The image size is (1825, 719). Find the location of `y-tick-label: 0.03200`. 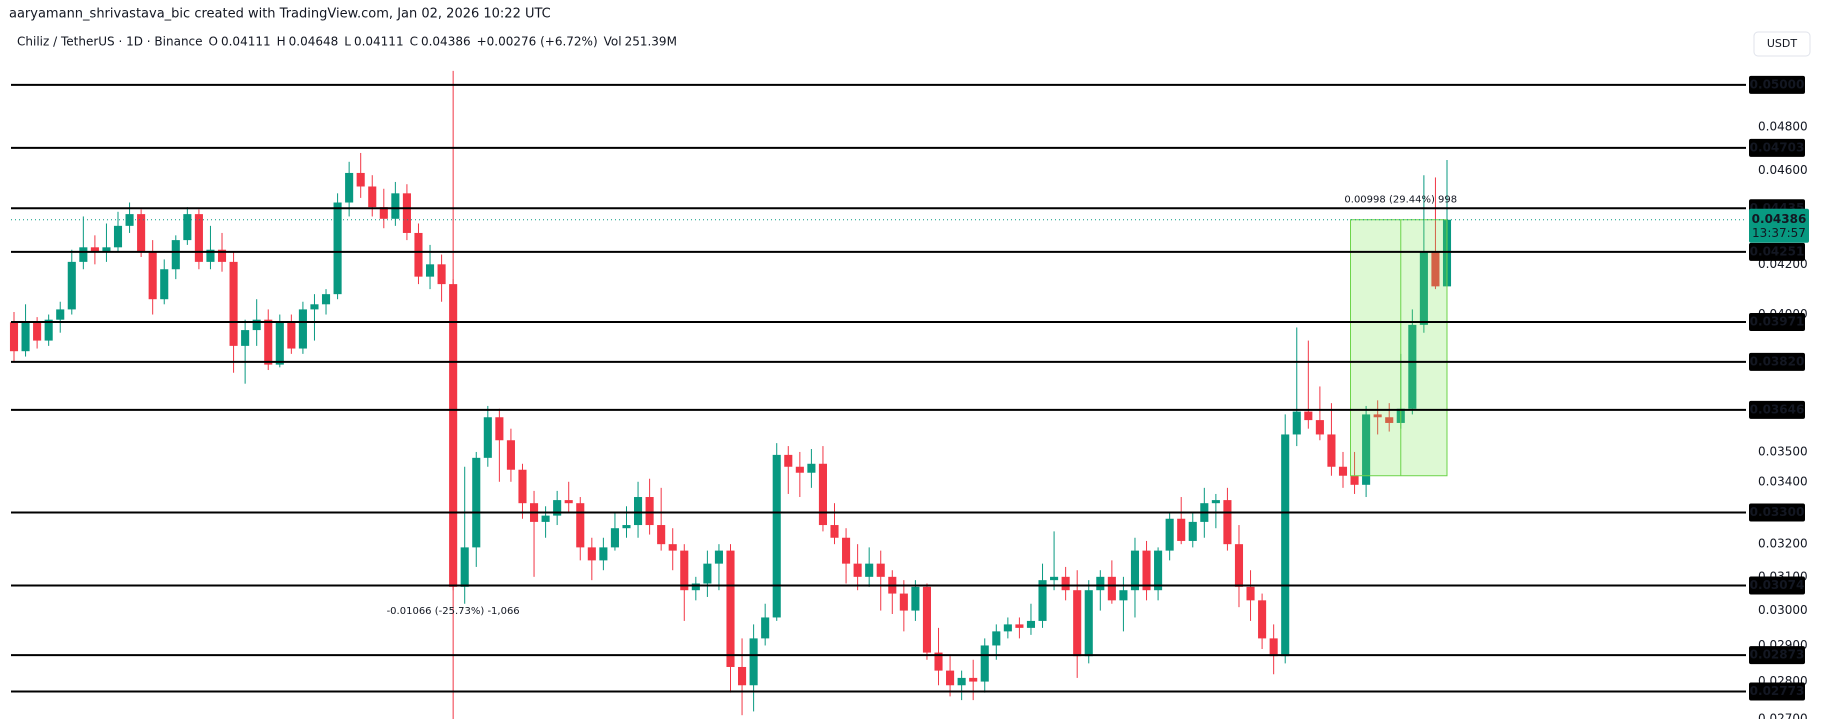

y-tick-label: 0.03200 is located at coordinates (1783, 544).